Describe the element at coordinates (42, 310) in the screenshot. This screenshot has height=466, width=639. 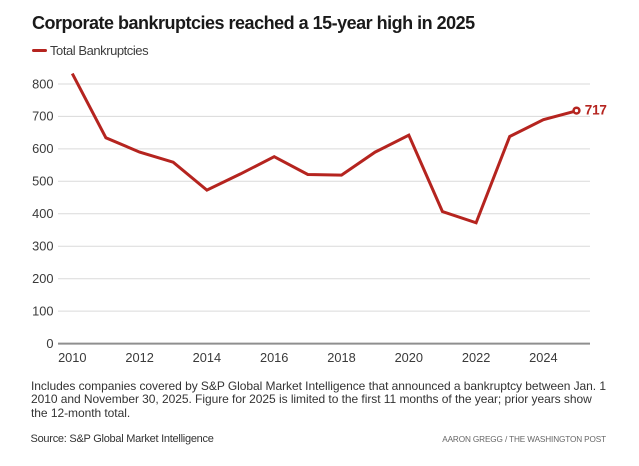
I see `svg-text: 100` at that location.